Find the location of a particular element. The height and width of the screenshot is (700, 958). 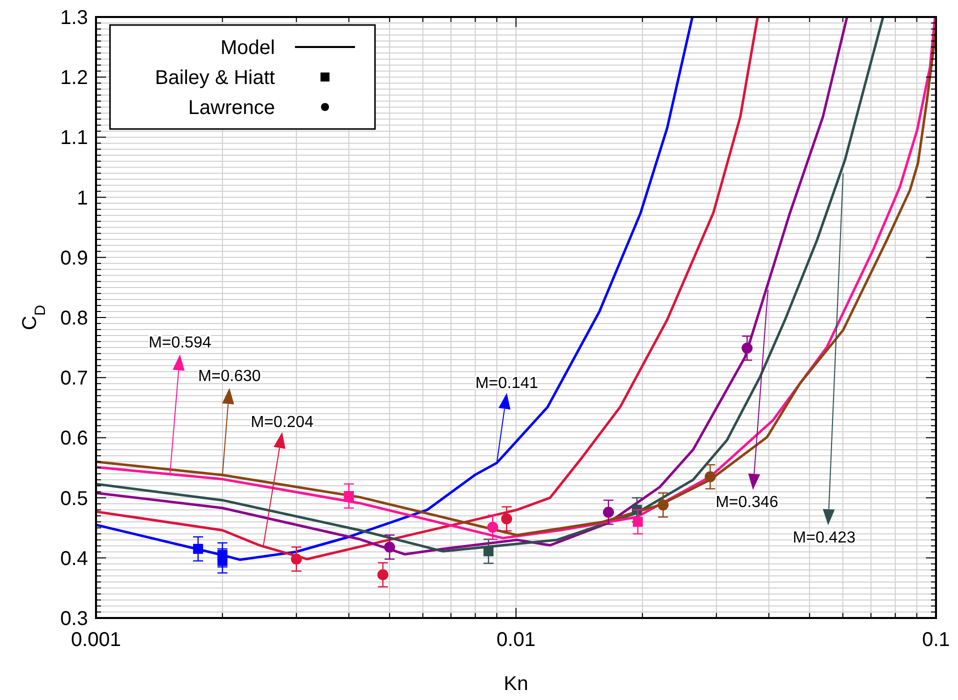

annotation: M=0.204 is located at coordinates (282, 423).